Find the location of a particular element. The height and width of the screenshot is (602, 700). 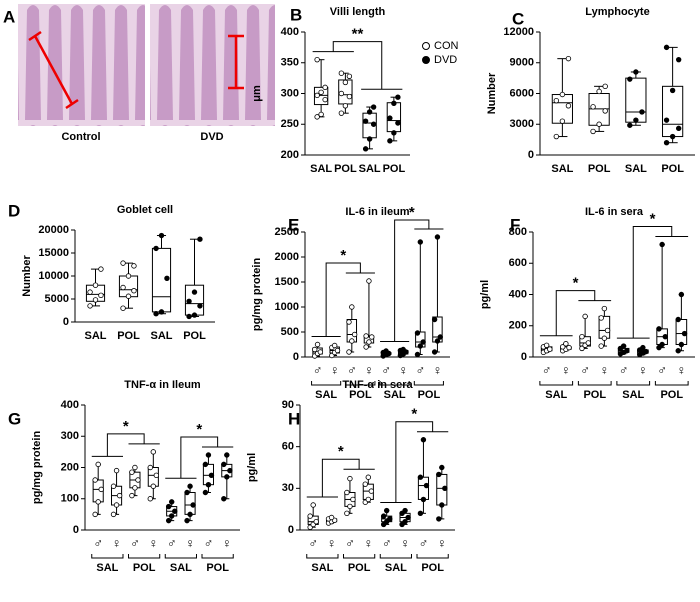

y-tick-label: 15000 is located at coordinates (53, 253).